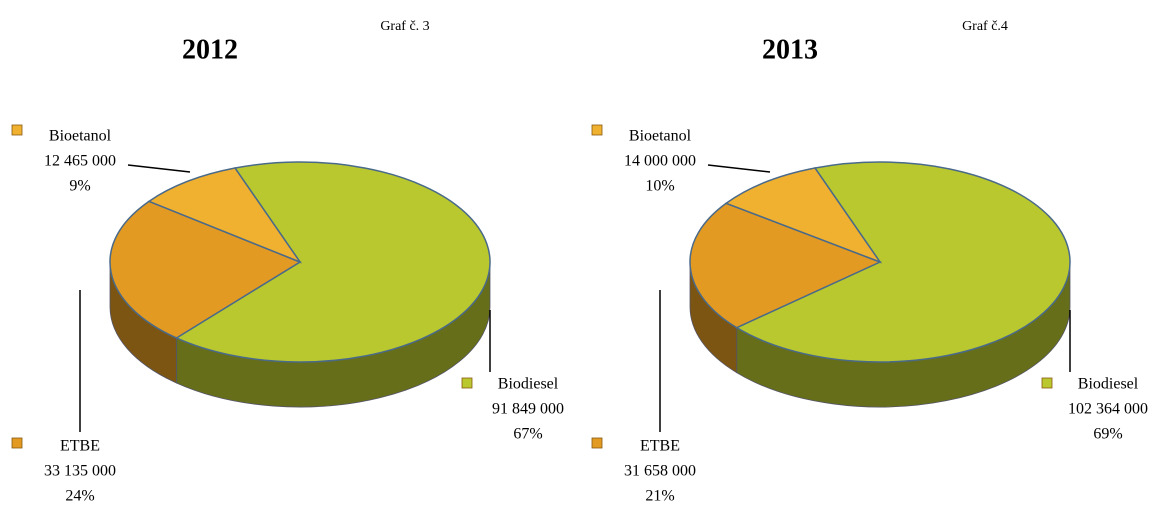  What do you see at coordinates (985, 26) in the screenshot?
I see `chart-caption: Graf č.4` at bounding box center [985, 26].